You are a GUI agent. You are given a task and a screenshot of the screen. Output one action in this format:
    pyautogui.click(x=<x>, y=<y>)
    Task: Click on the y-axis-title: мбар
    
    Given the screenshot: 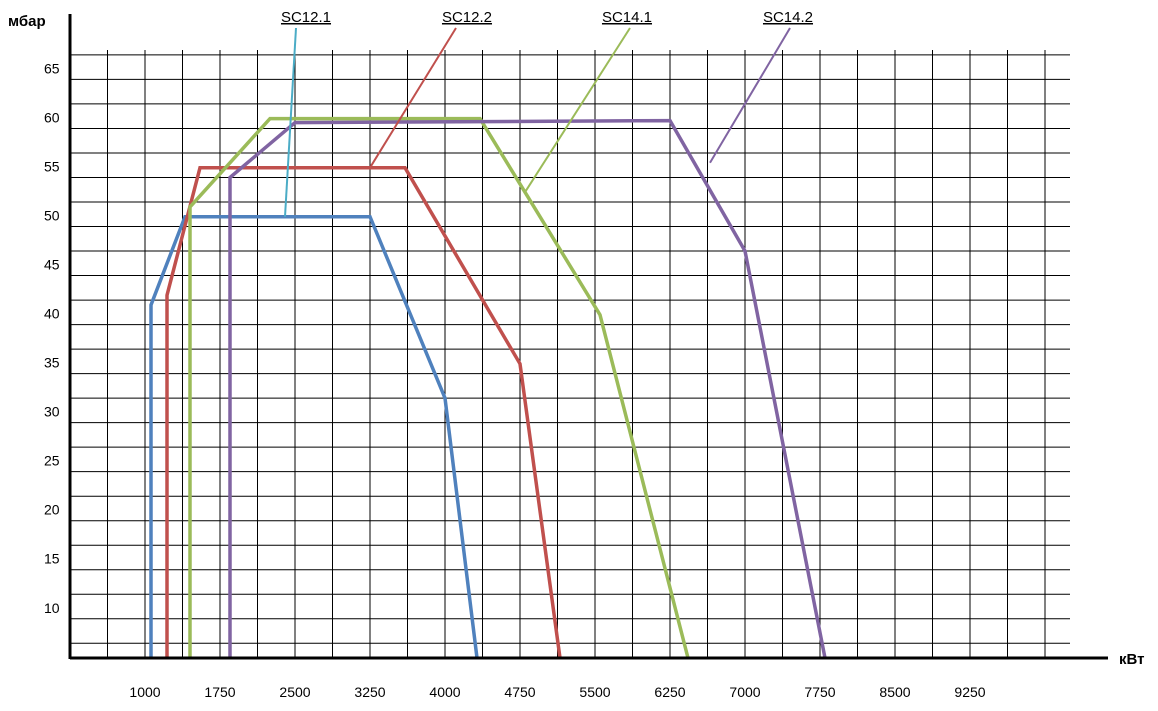 What is the action you would take?
    pyautogui.click(x=27, y=21)
    